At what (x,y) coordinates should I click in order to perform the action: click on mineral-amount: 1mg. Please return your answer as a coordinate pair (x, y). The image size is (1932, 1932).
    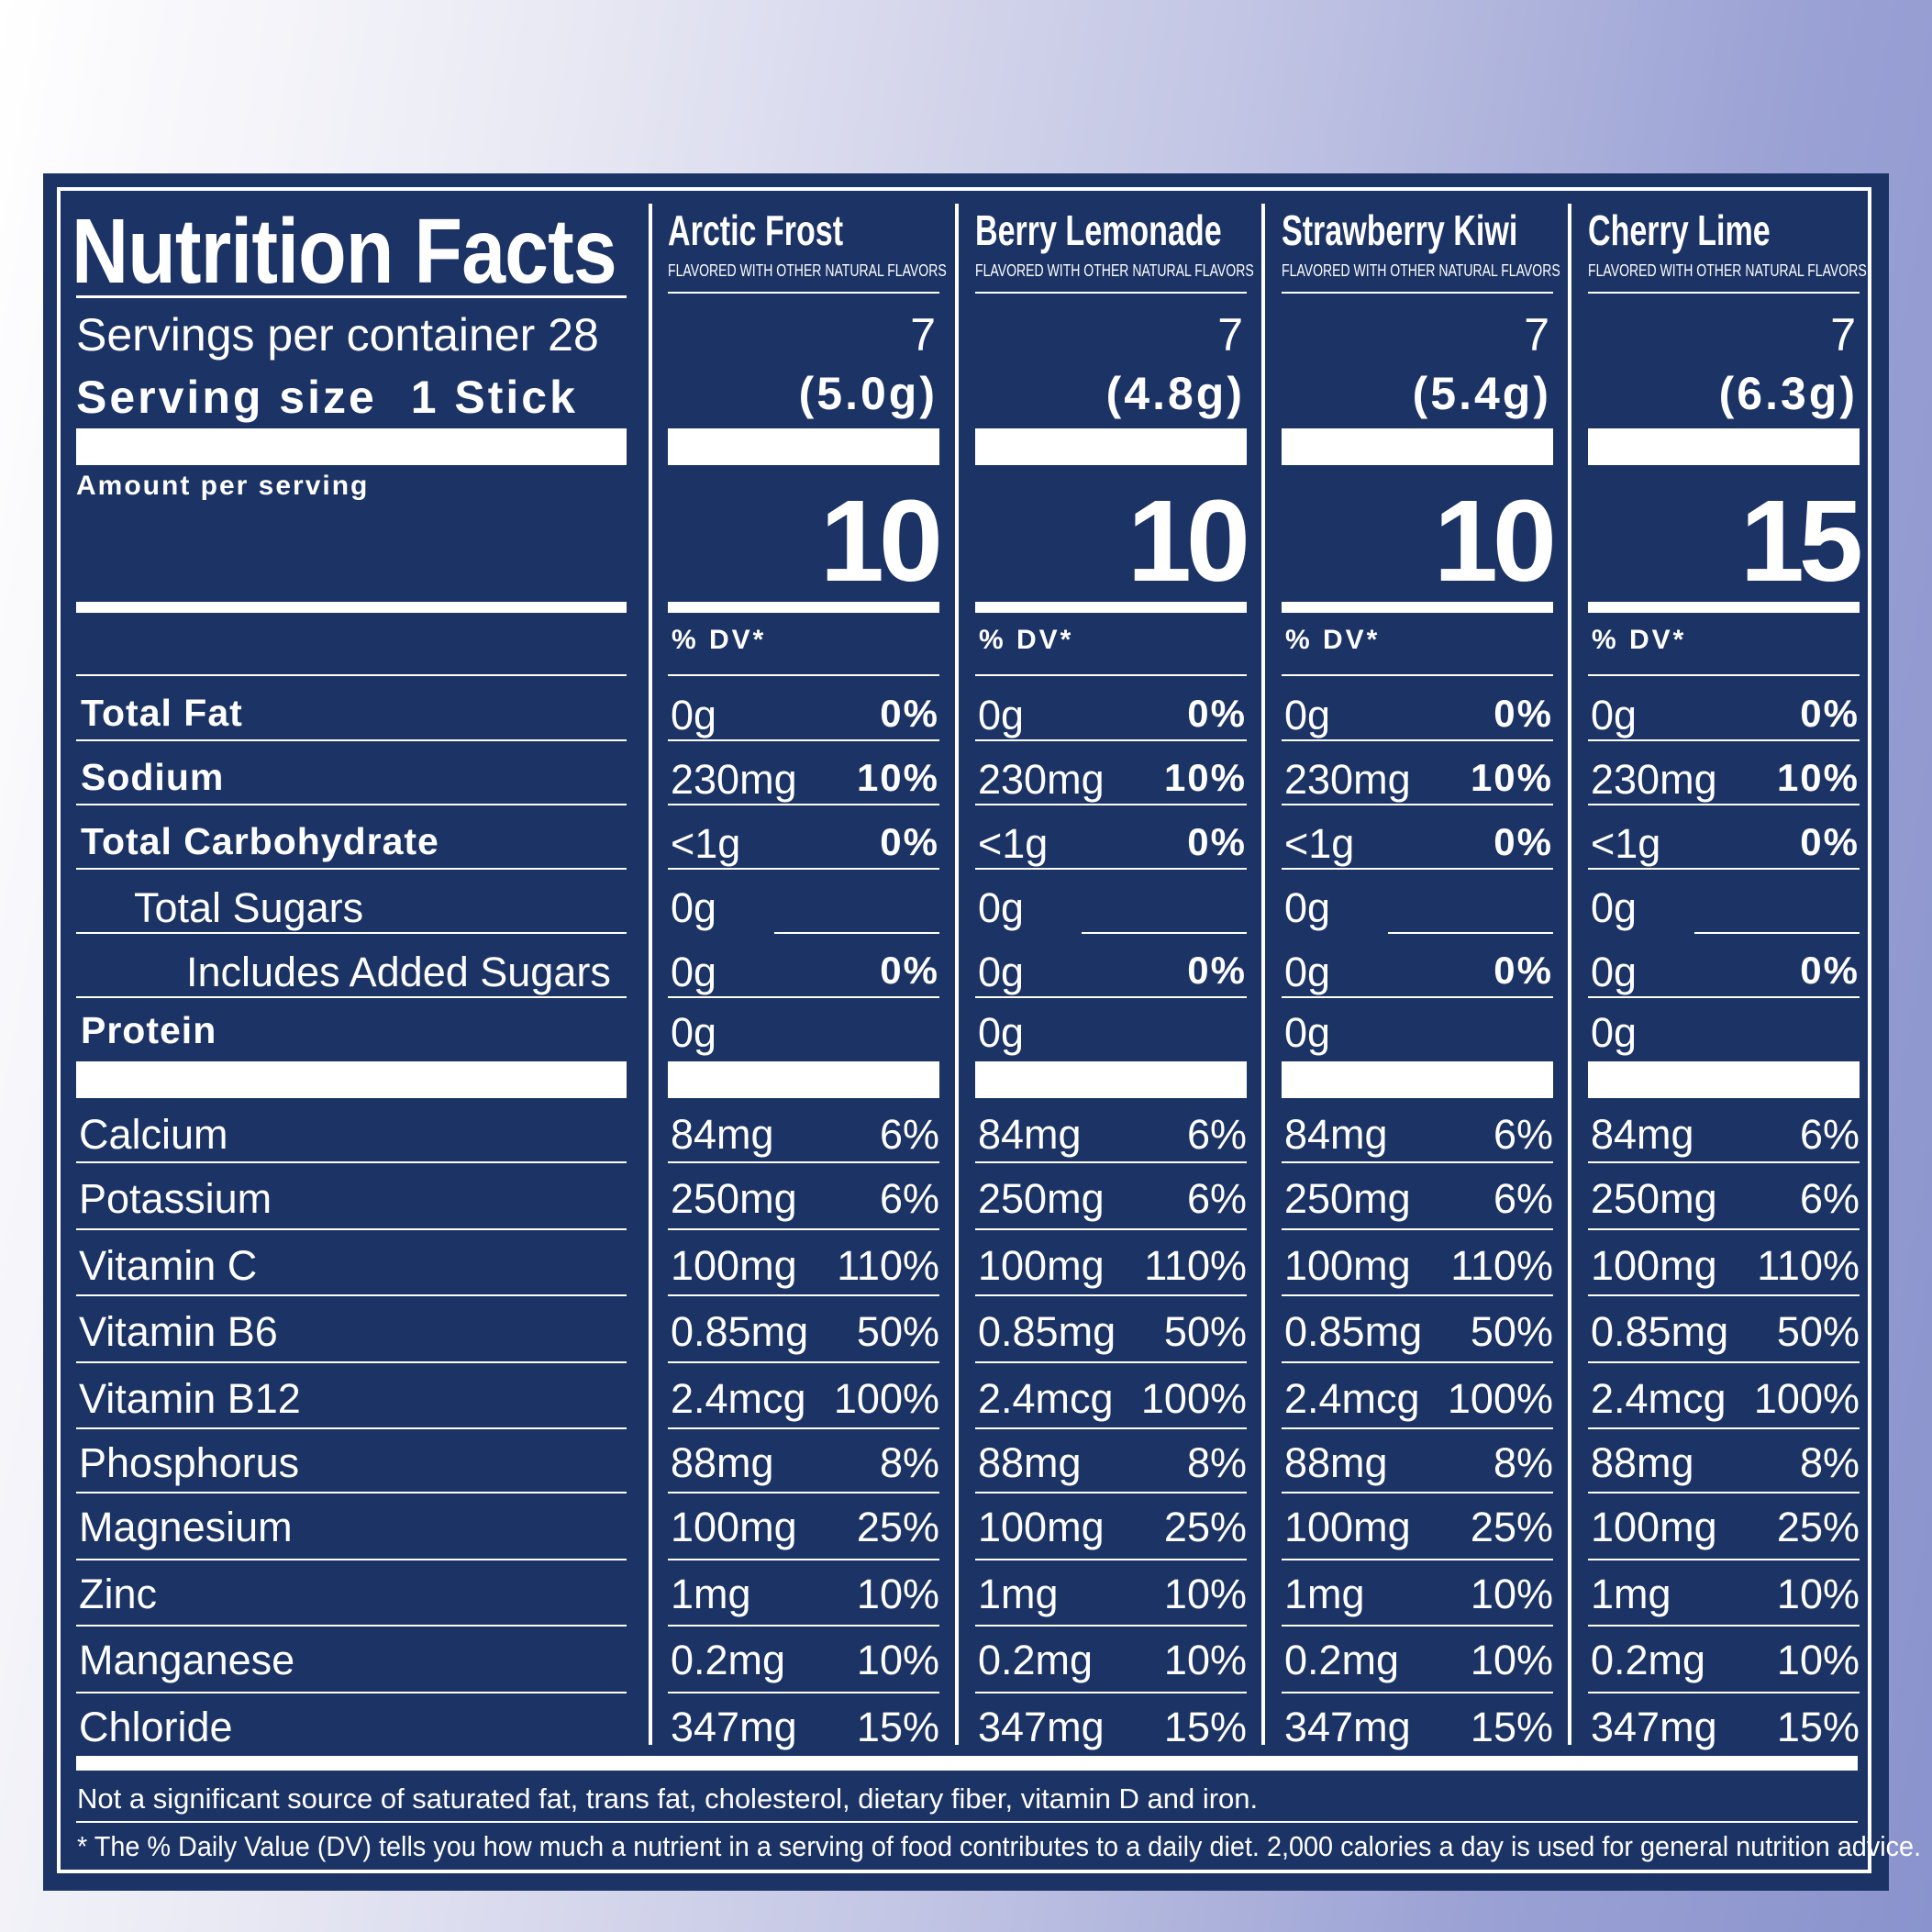
    Looking at the image, I should click on (1018, 1594).